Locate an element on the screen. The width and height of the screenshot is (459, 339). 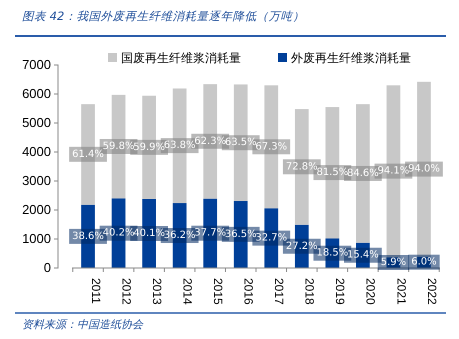
annotation: 37.7% is located at coordinates (210, 233).